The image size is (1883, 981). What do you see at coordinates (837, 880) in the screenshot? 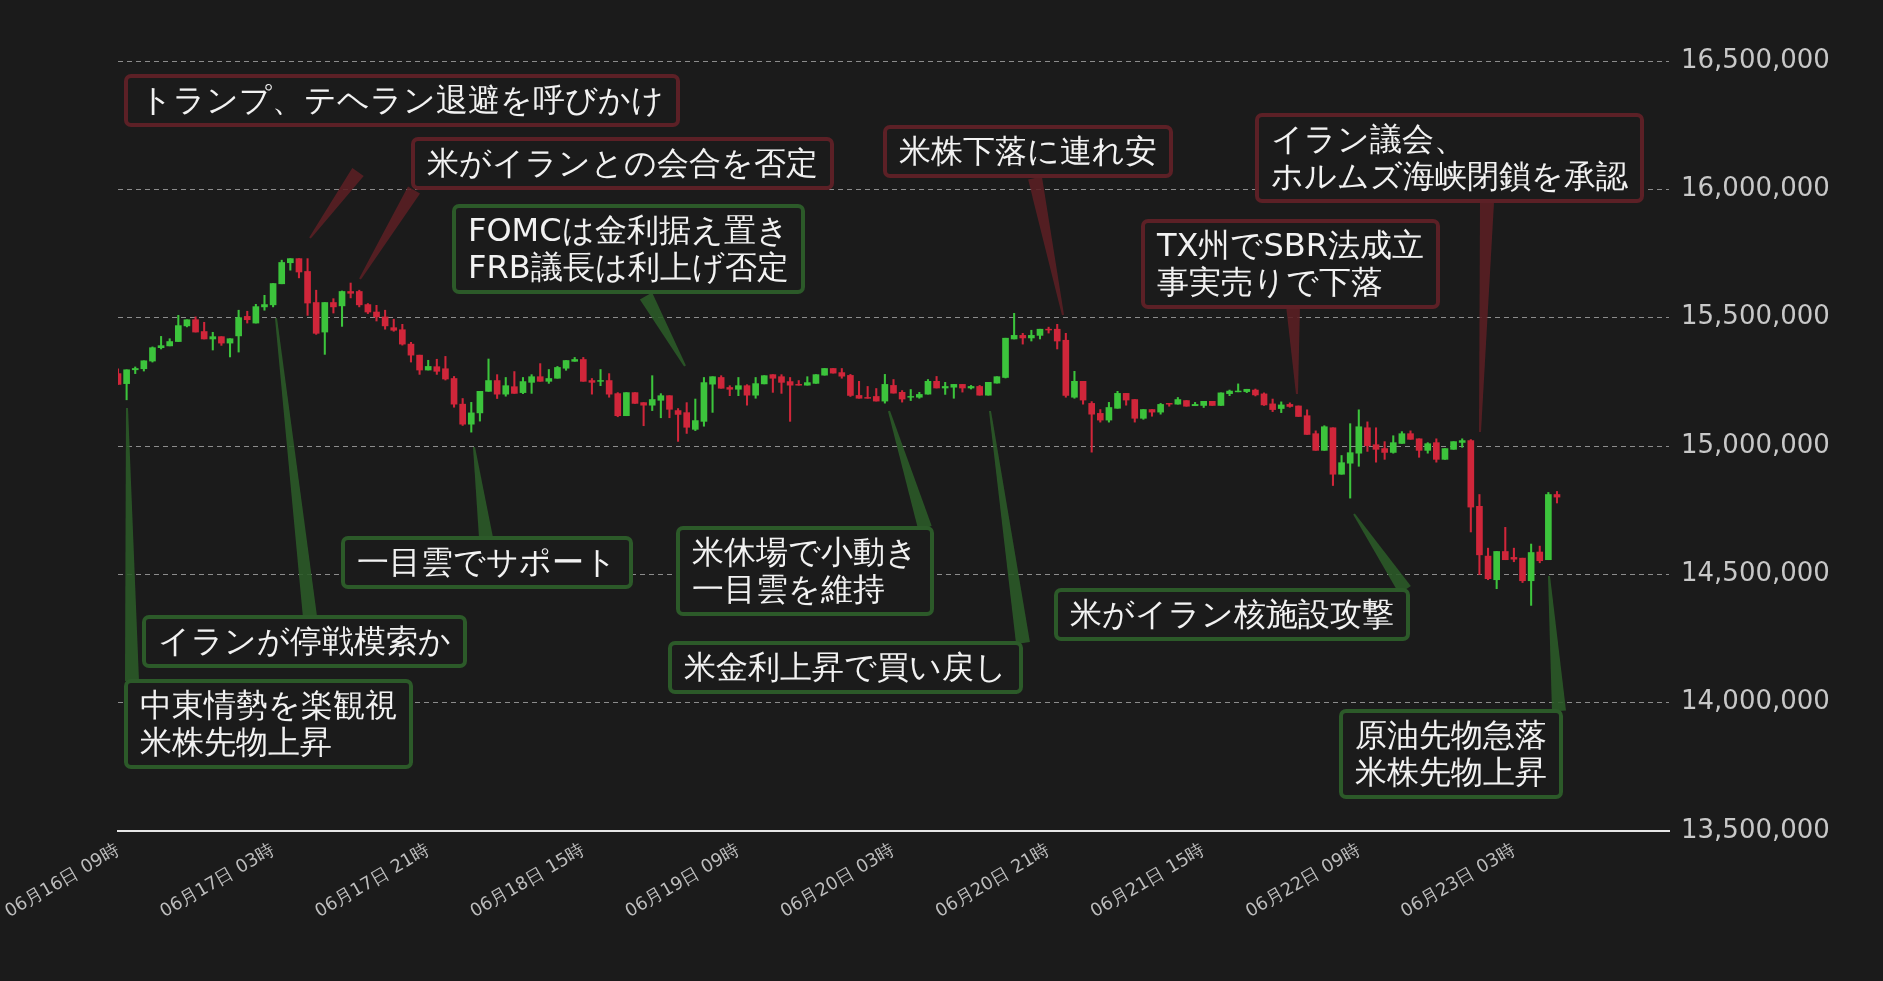
I see `x-tick-label: 06月20日 03時` at bounding box center [837, 880].